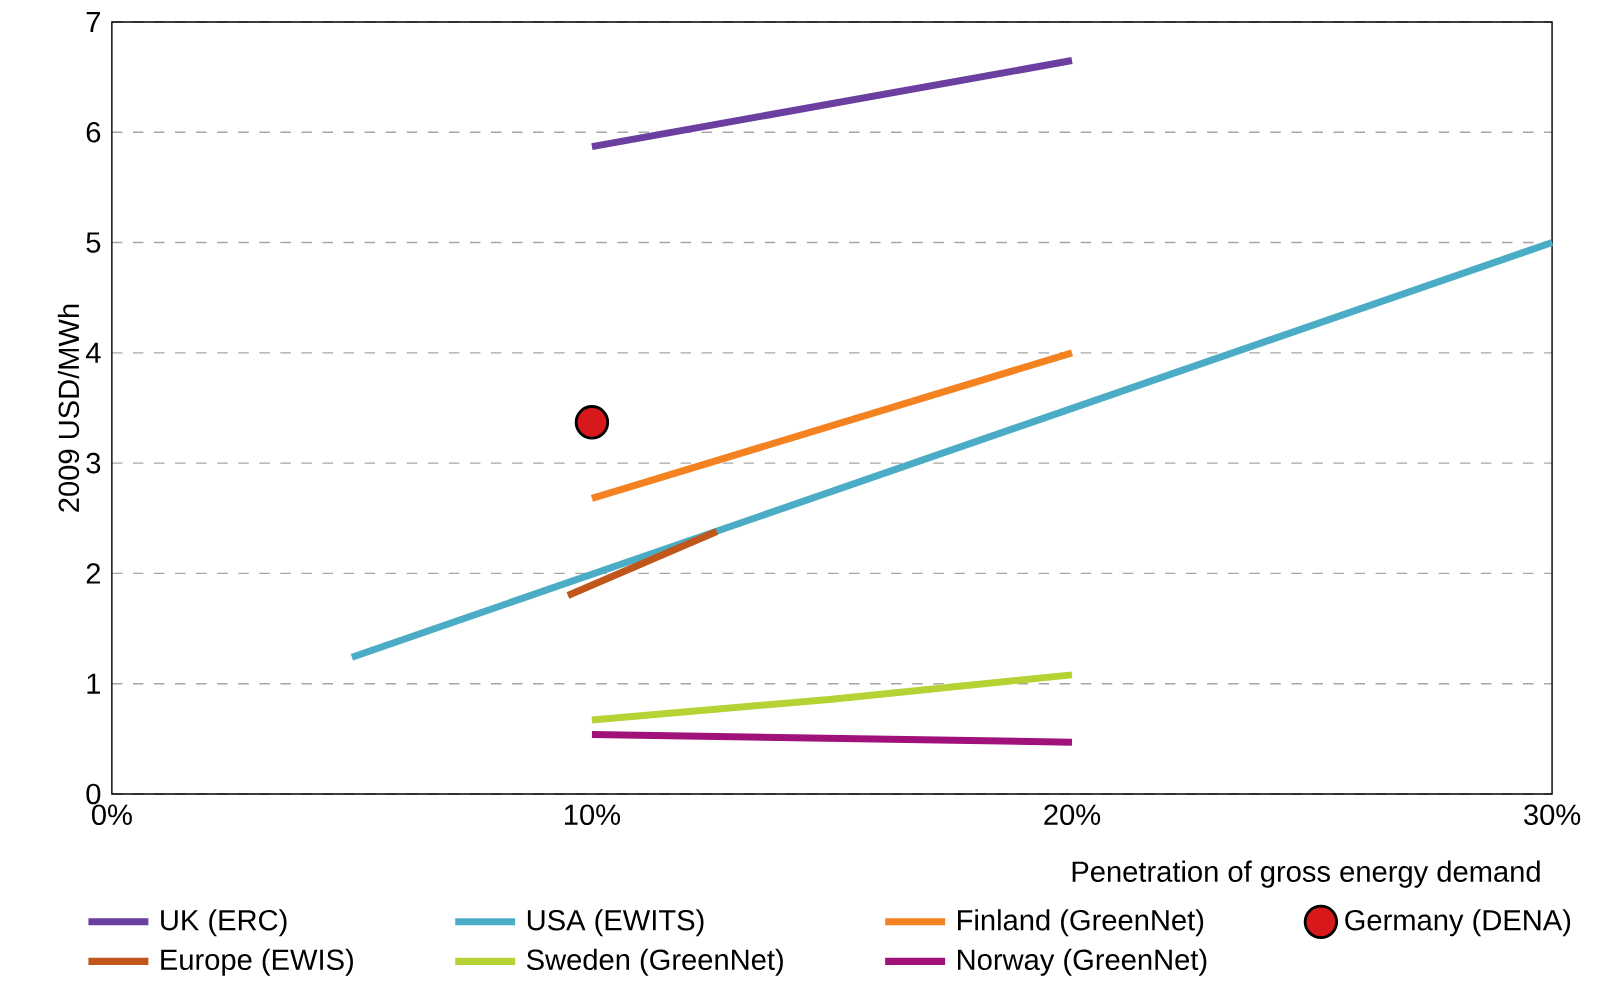  I want to click on y-tick-label: 3, so click(93, 463).